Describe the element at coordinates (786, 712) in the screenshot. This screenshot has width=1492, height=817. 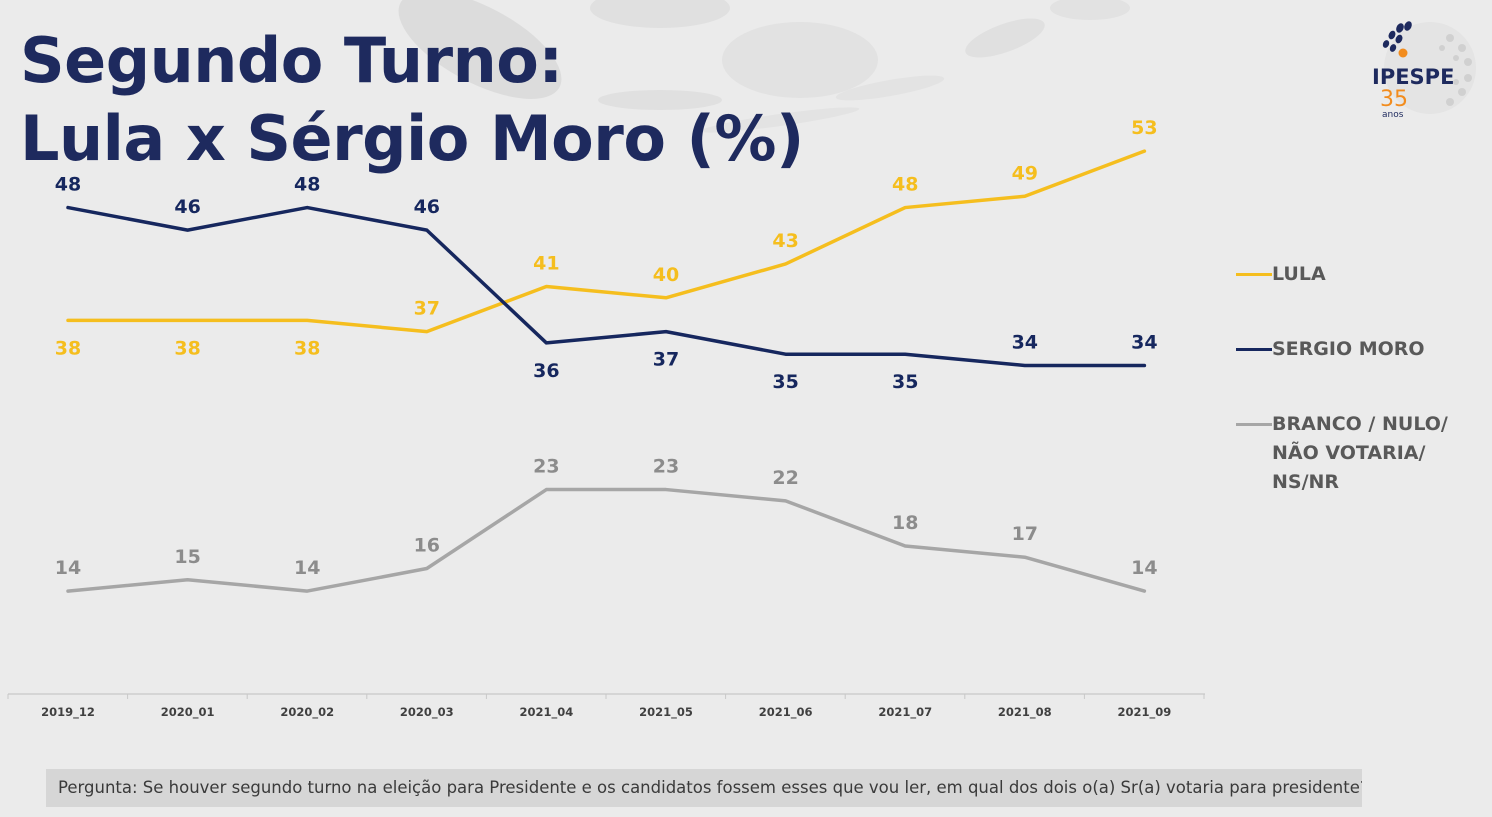
I see `x-tick-label: 2021_06` at that location.